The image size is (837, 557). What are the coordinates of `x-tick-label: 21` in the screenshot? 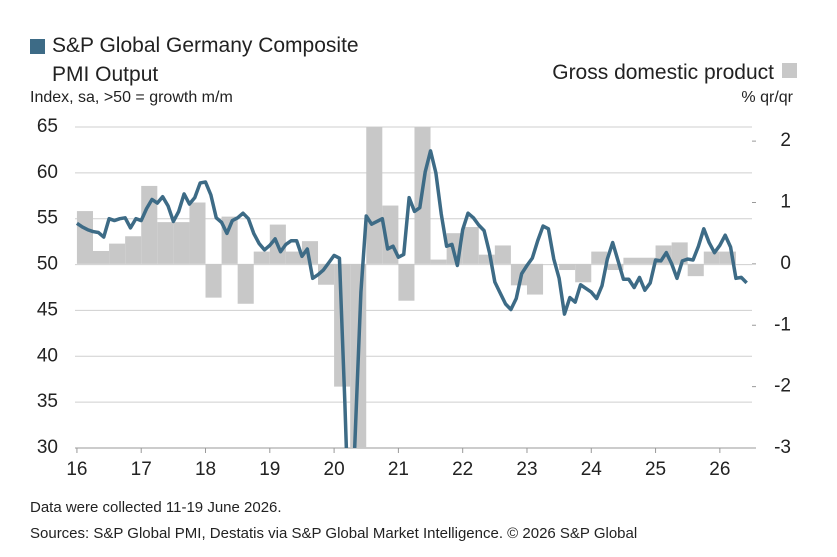 It's located at (398, 469).